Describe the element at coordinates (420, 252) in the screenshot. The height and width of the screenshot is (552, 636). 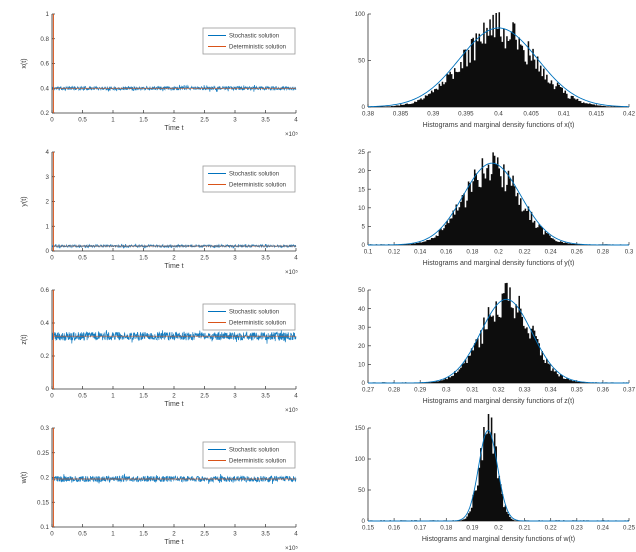
I see `x-tick-label: 0.14` at that location.